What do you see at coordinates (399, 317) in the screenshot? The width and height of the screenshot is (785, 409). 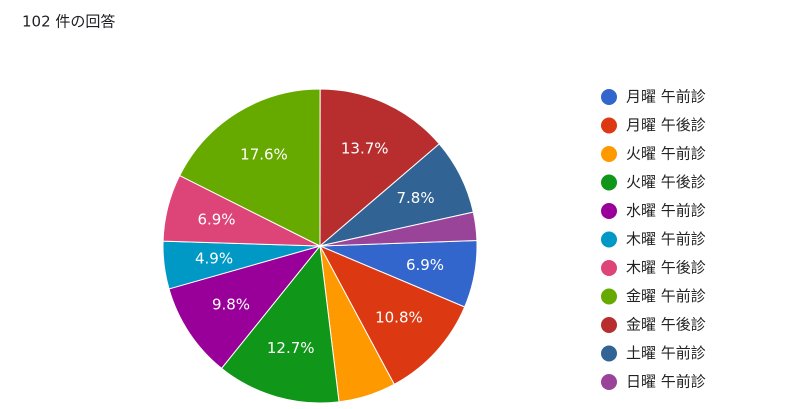 I see `slice-label: 10.8%` at bounding box center [399, 317].